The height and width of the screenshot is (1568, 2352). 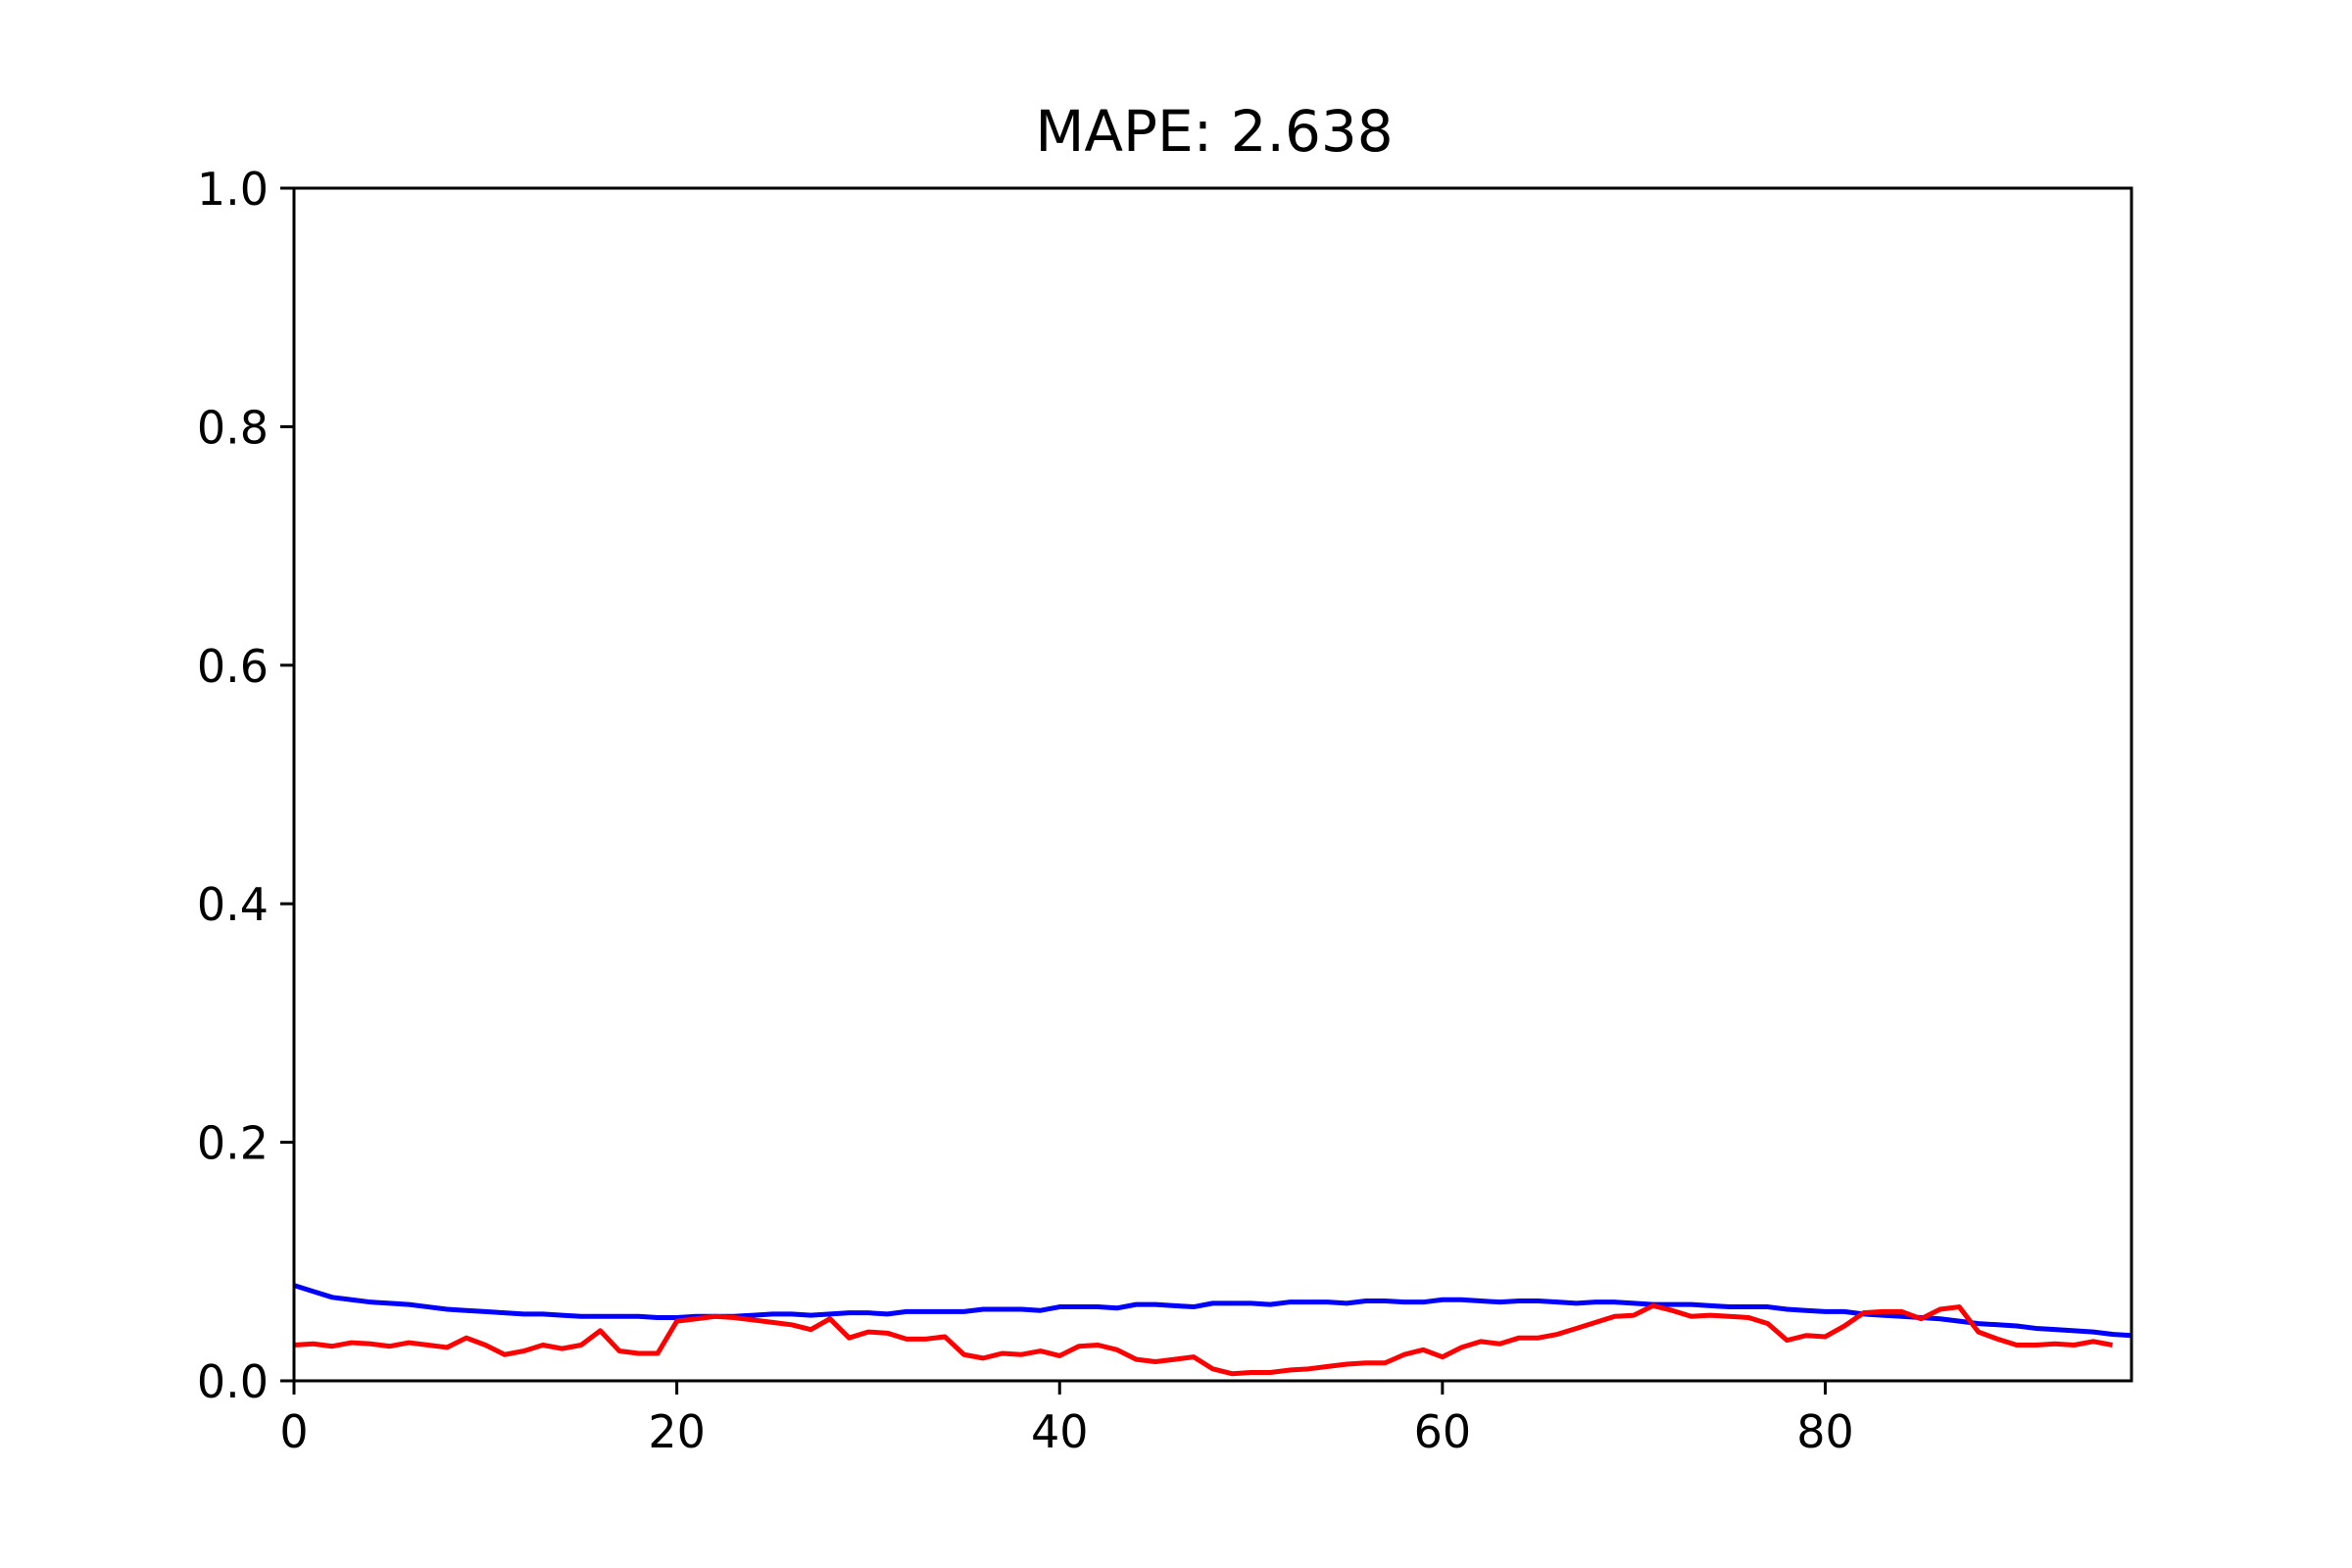 I want to click on series-line-blue, so click(x=1212, y=1311).